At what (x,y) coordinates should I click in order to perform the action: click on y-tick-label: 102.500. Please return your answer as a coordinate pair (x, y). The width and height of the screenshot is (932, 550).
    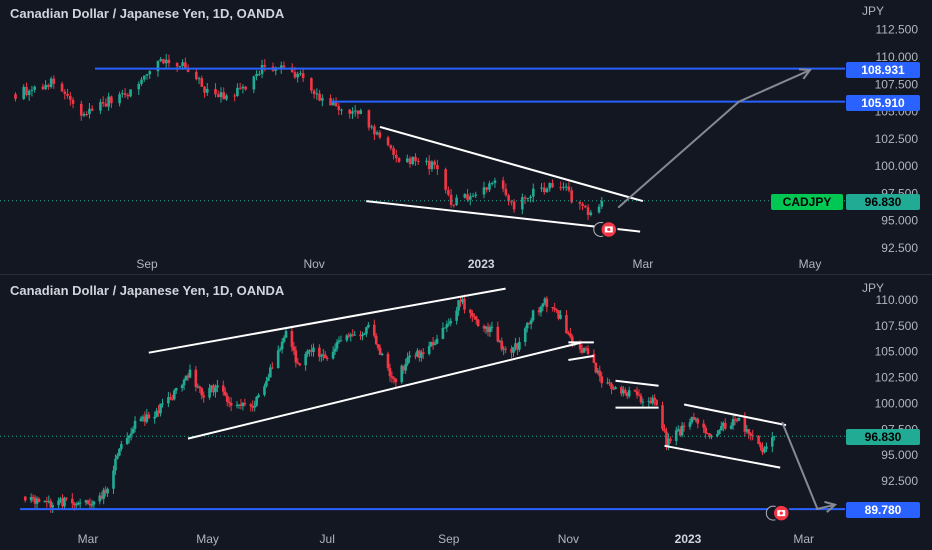
    Looking at the image, I should click on (897, 378).